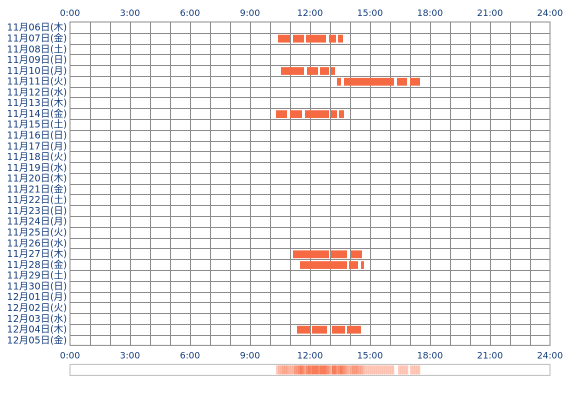 The image size is (570, 400). What do you see at coordinates (37, 200) in the screenshot?
I see `day-label: 11月22日(土)` at bounding box center [37, 200].